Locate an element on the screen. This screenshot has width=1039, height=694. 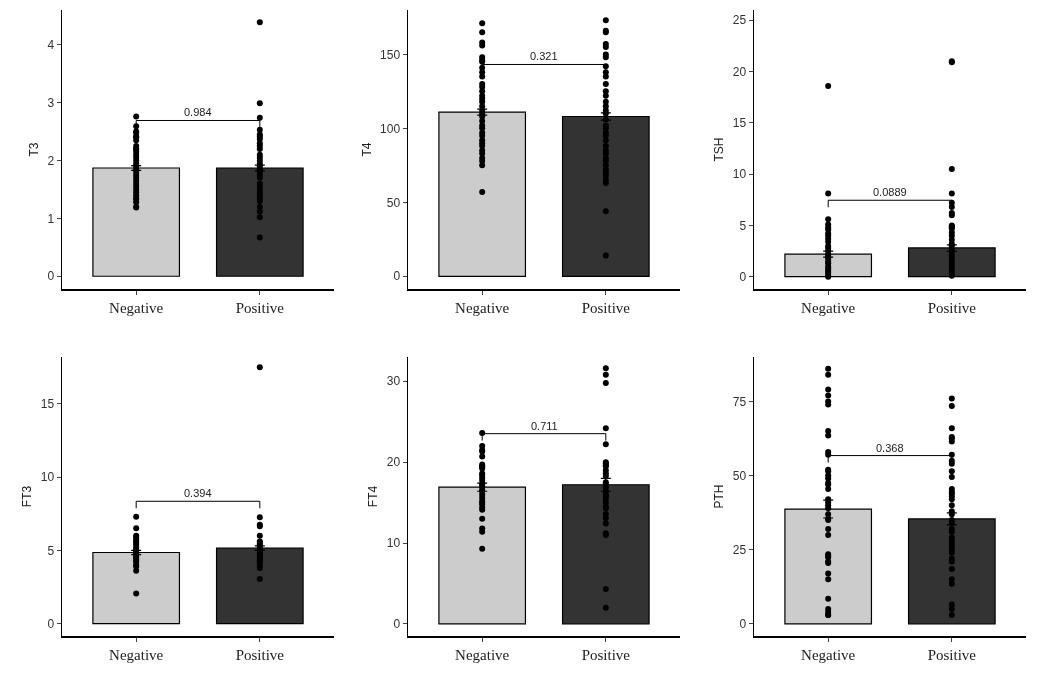
y-tick-label: 4 is located at coordinates (51, 44).